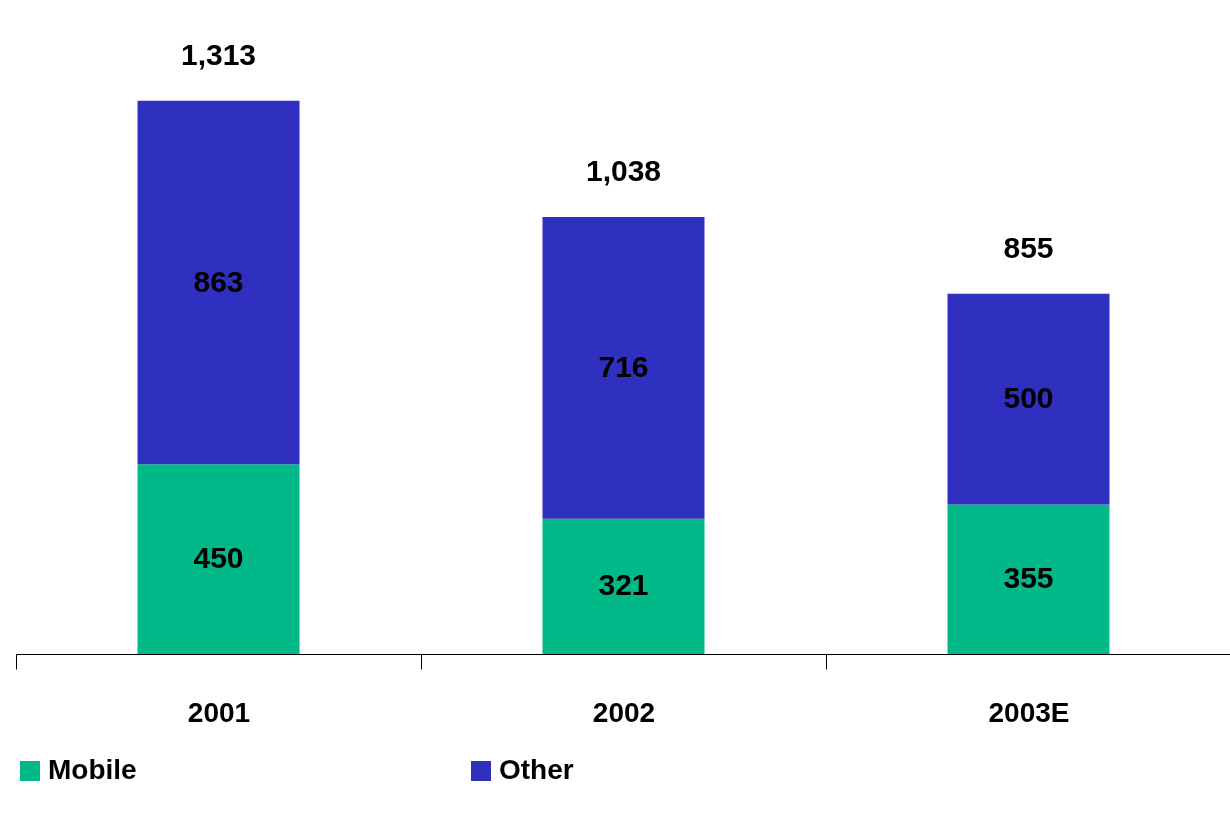 The image size is (1230, 813). I want to click on data-label: 321, so click(623, 585).